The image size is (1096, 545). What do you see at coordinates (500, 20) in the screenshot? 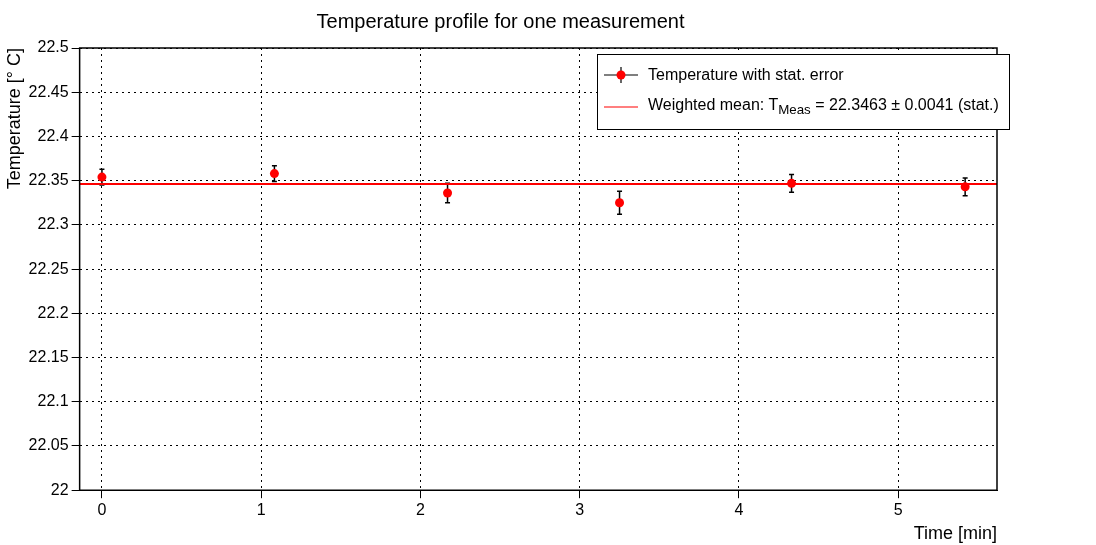
I see `chart-title: Temperature profile for one measurement` at bounding box center [500, 20].